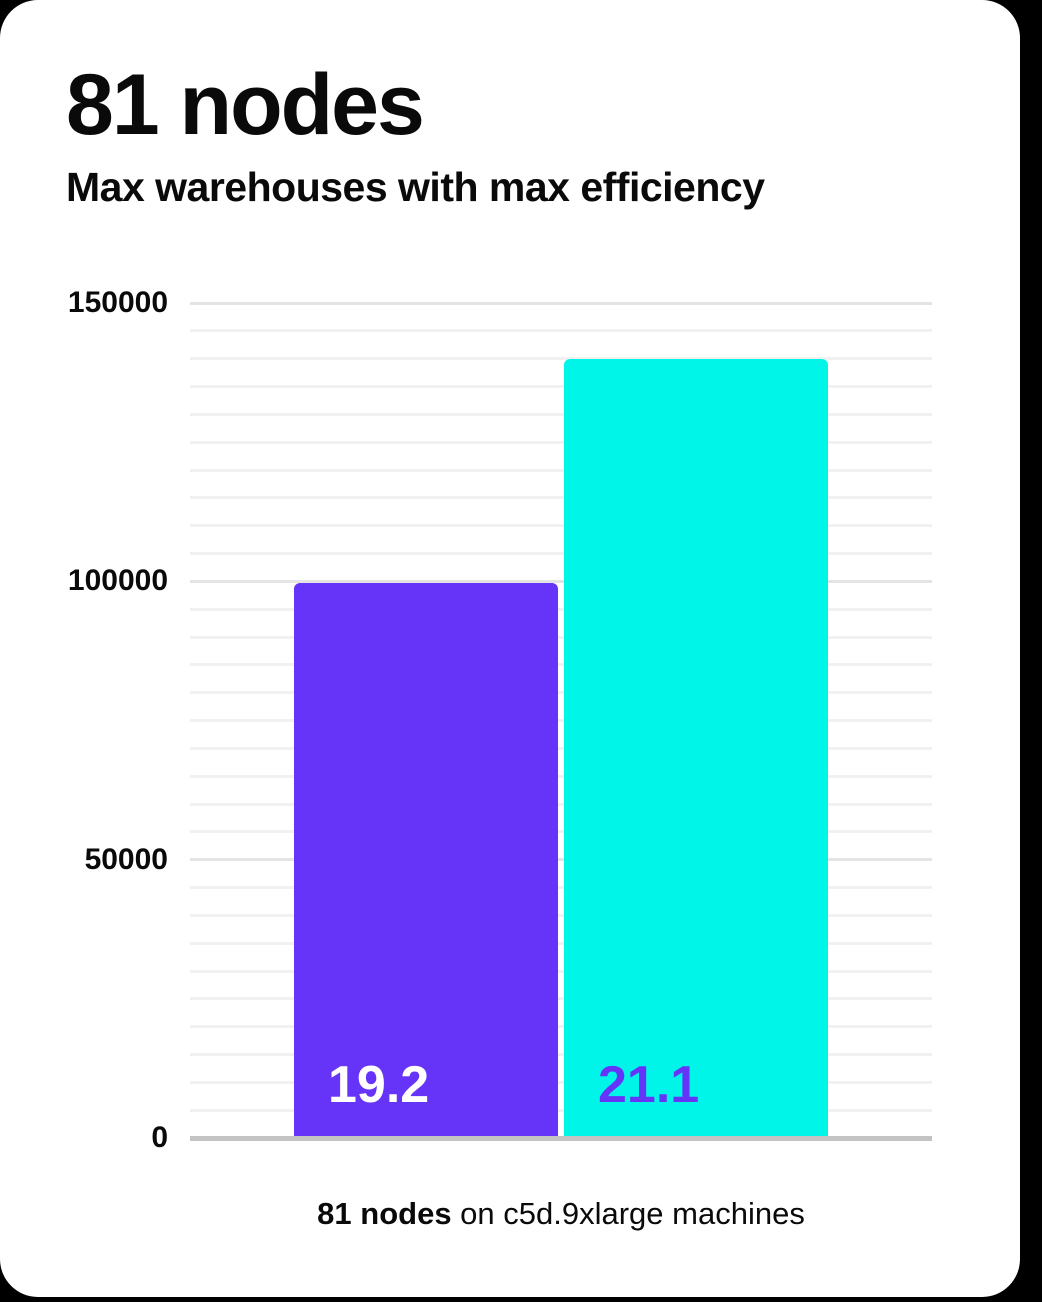 The height and width of the screenshot is (1302, 1042). Describe the element at coordinates (126, 859) in the screenshot. I see `y-tick-label: 50000` at that location.